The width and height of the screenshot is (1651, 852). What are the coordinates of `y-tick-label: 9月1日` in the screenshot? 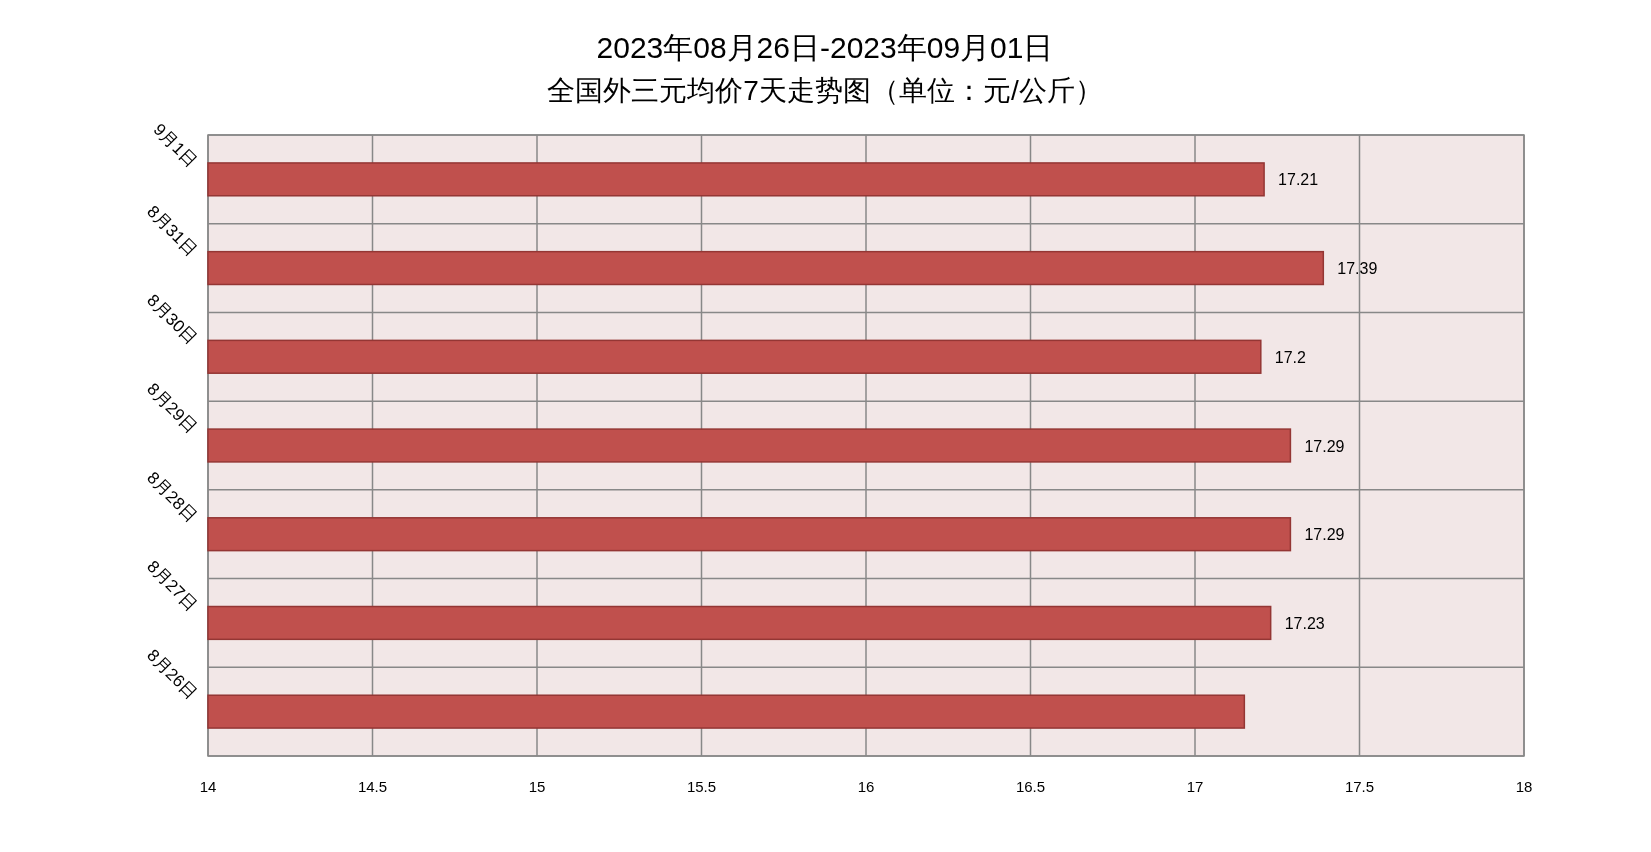 It's located at (175, 145).